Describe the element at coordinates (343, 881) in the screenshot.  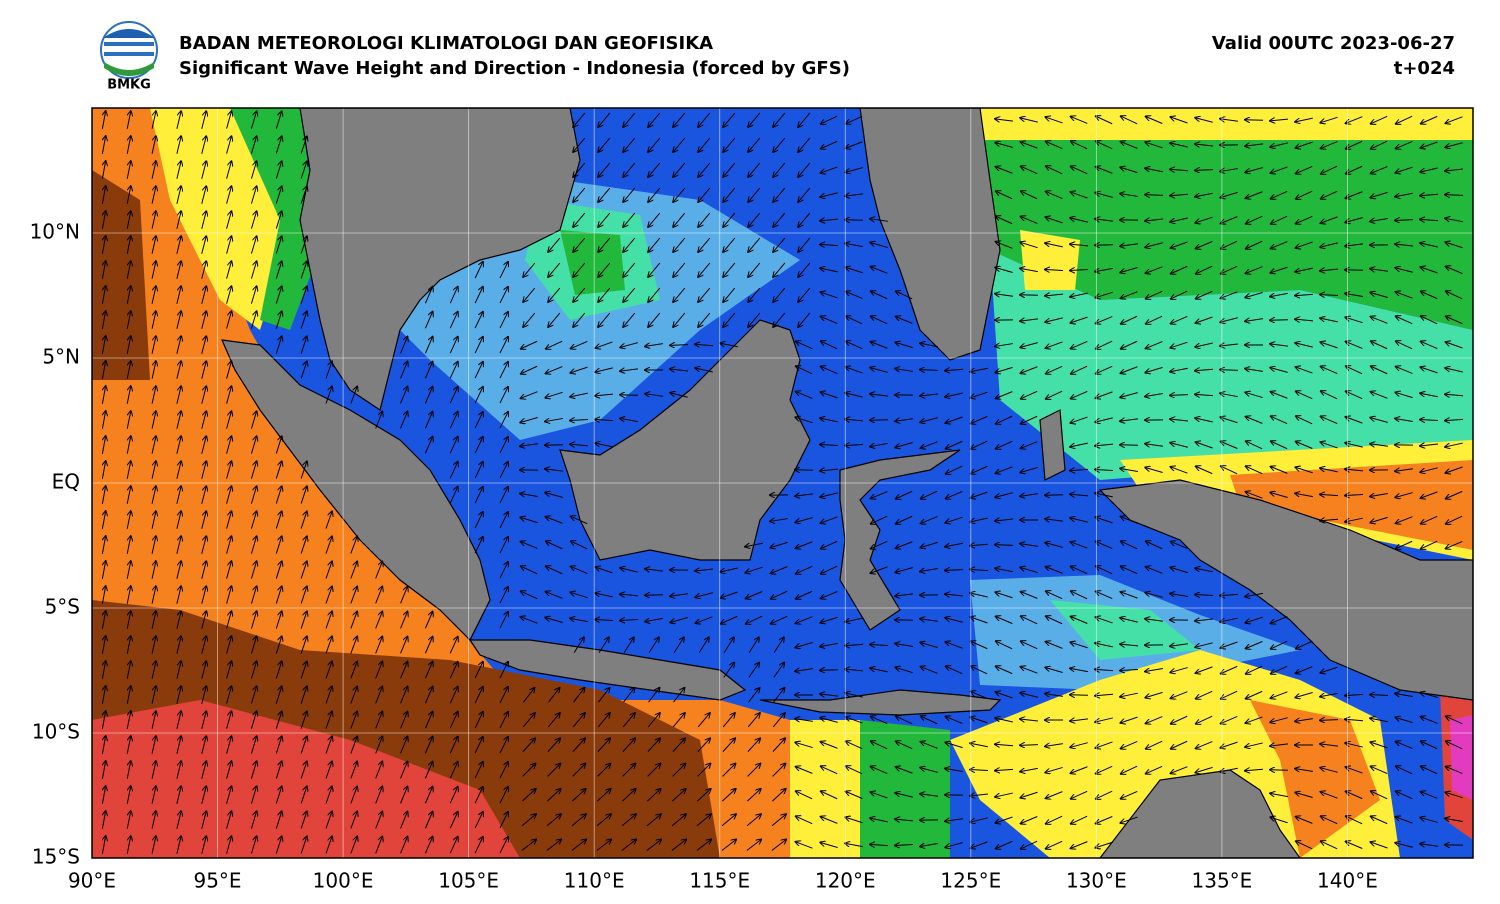
I see `x-tick-label: 100°E` at that location.